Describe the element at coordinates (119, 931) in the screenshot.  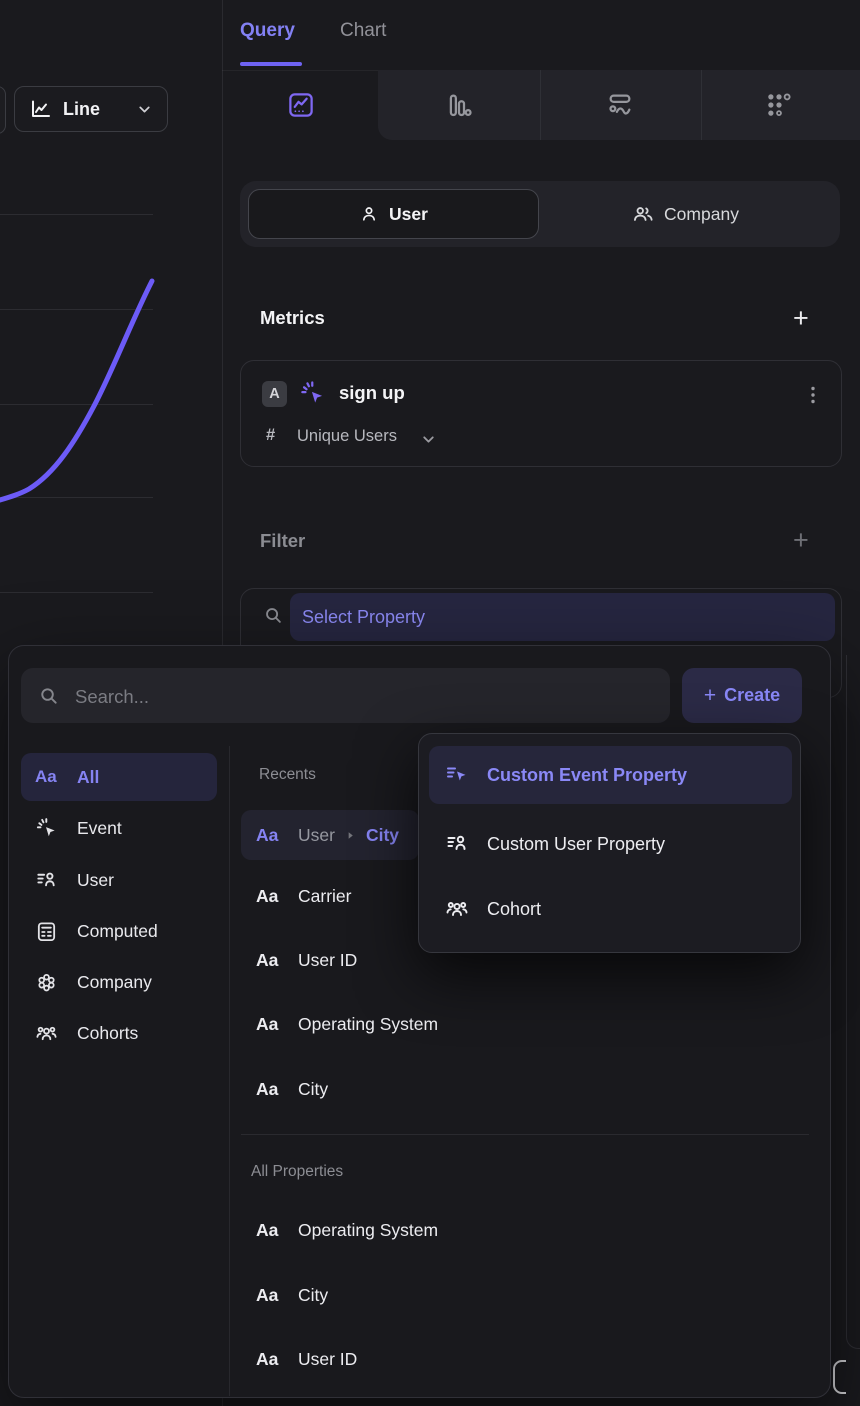
I see `category-computed: Computed` at that location.